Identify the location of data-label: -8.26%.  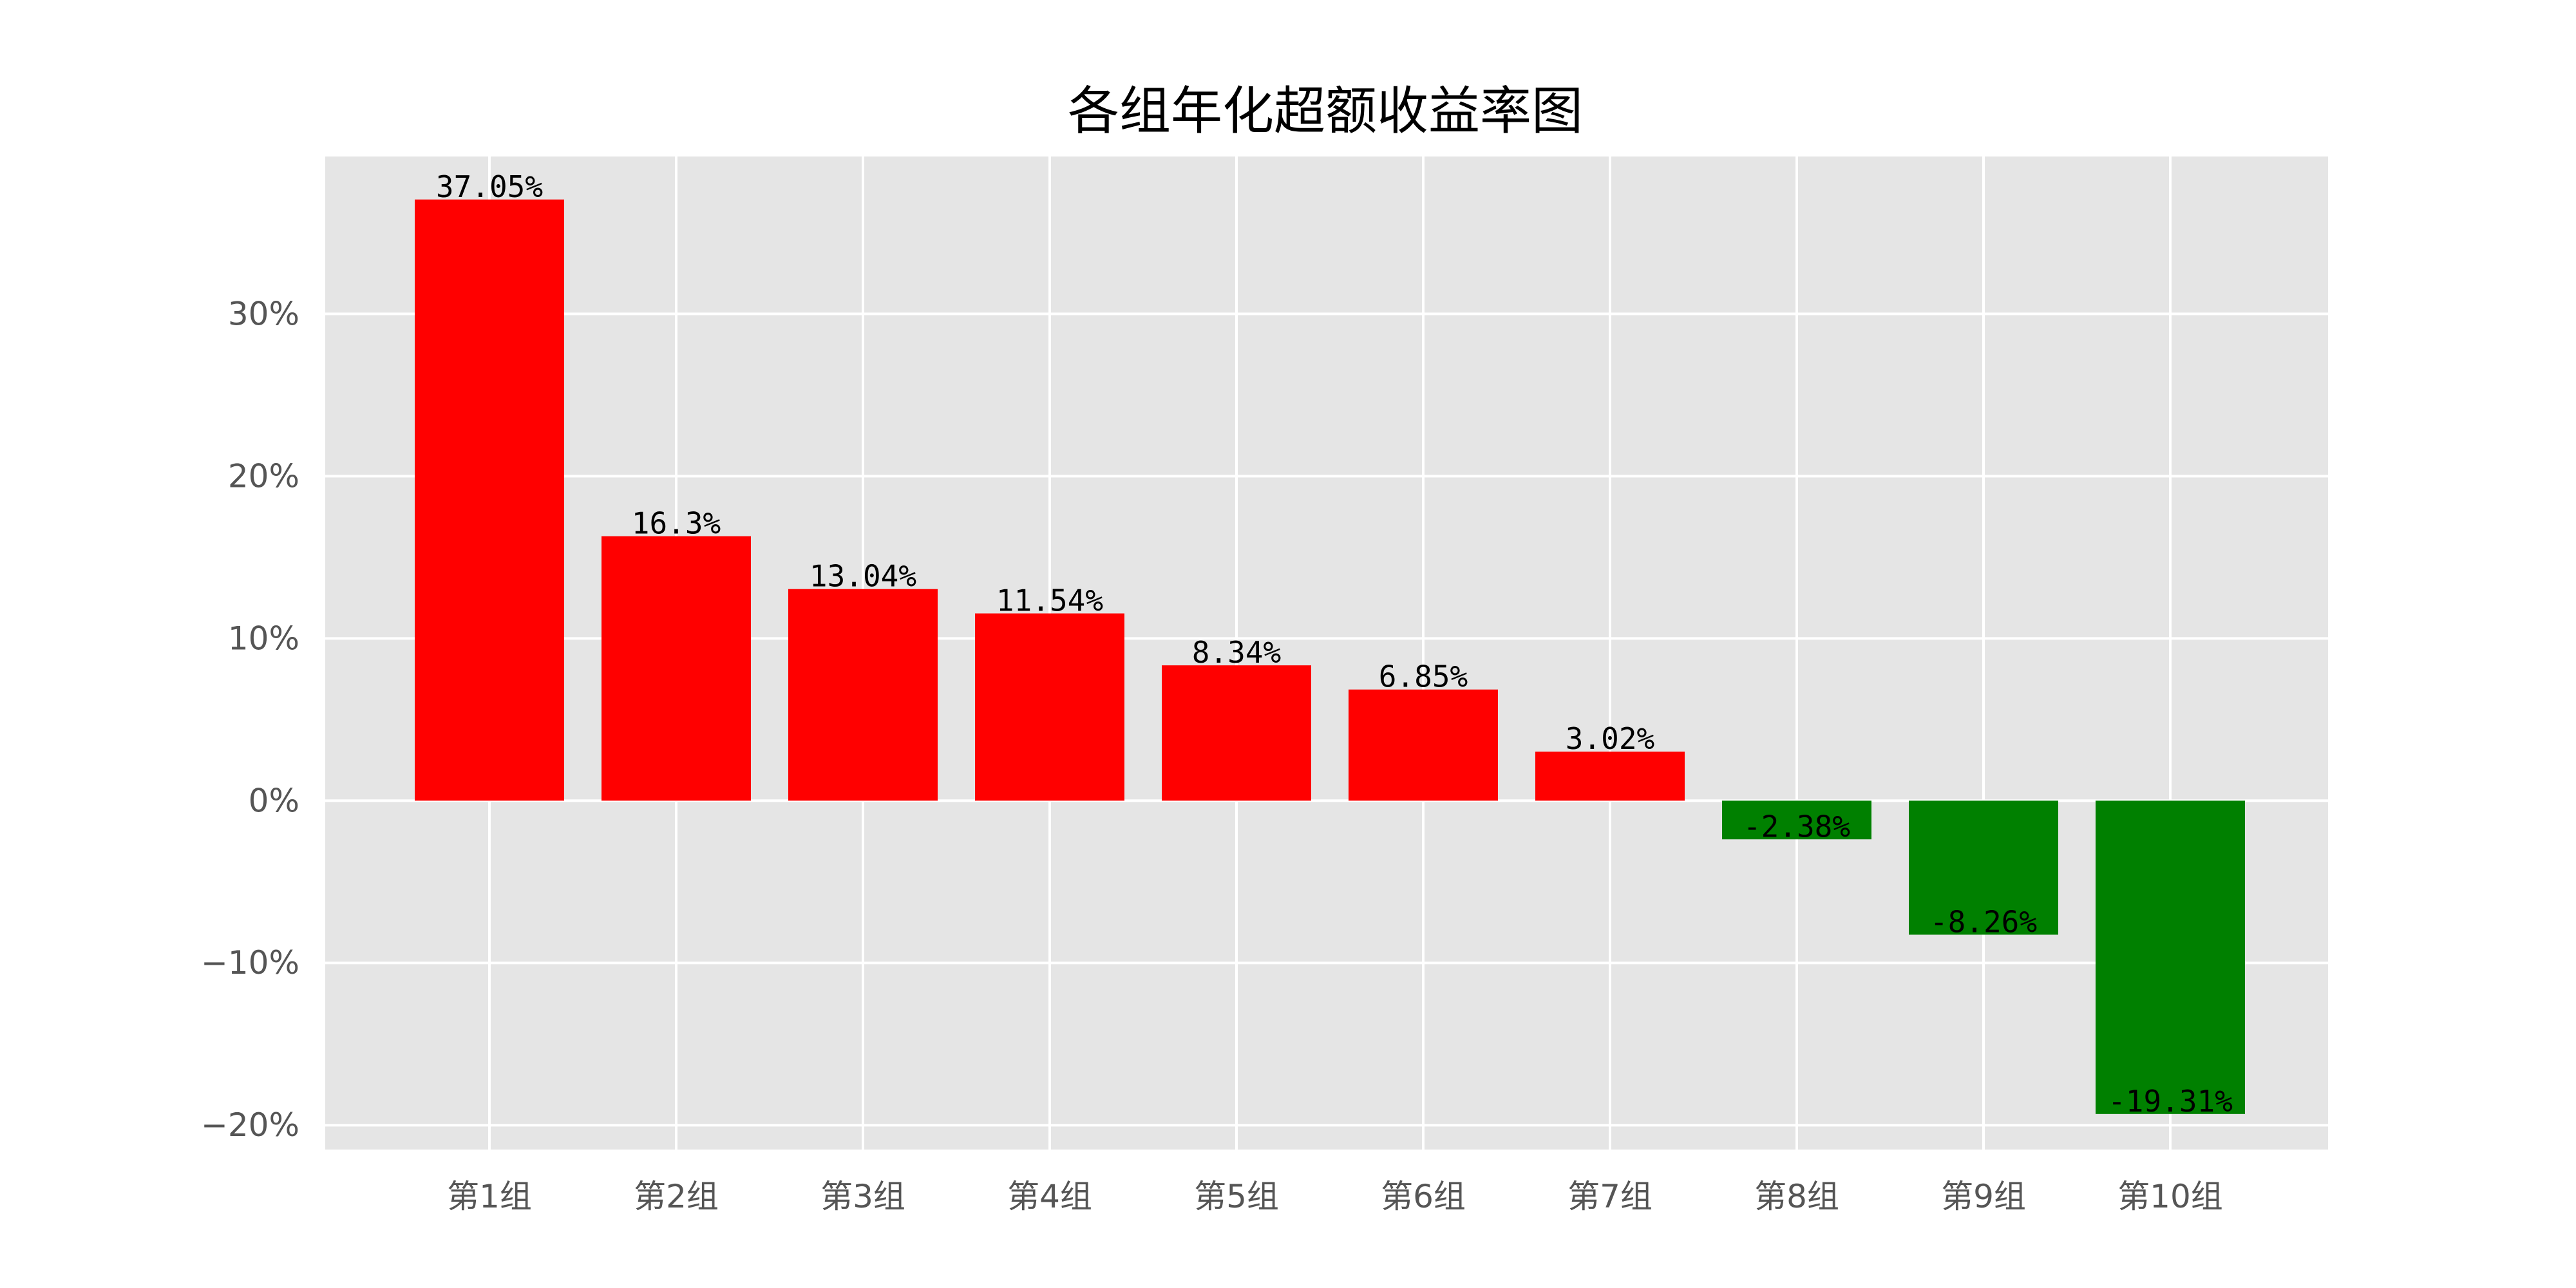
(1983, 921).